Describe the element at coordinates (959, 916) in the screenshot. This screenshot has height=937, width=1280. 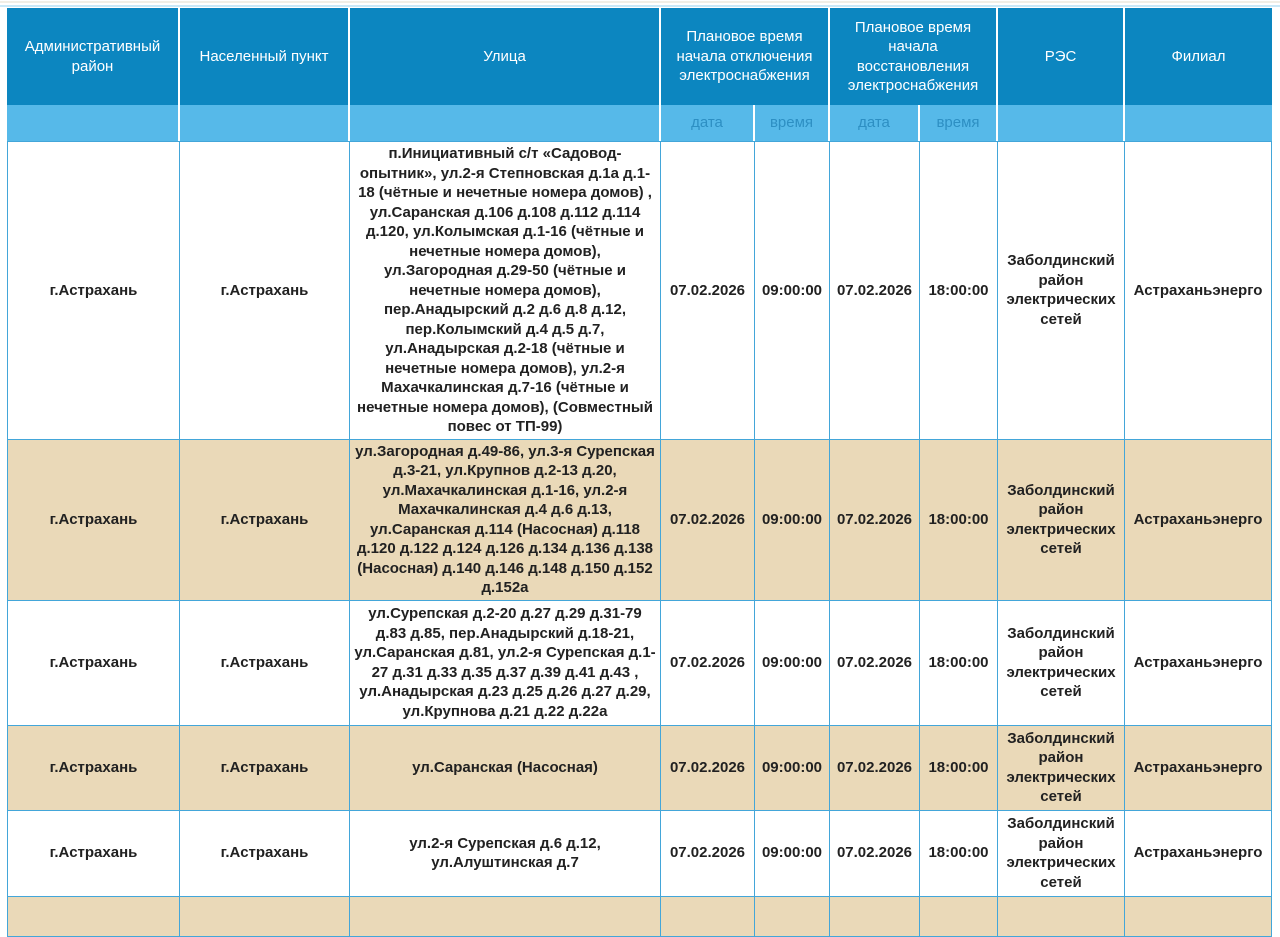
I see `cell-restore-time` at that location.